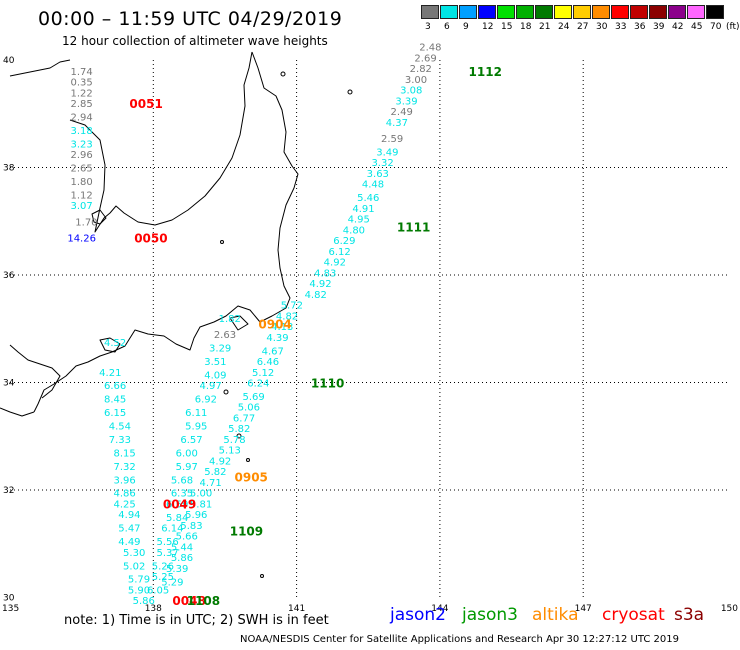  I want to click on wave-height-value: 6.66, so click(115, 386).